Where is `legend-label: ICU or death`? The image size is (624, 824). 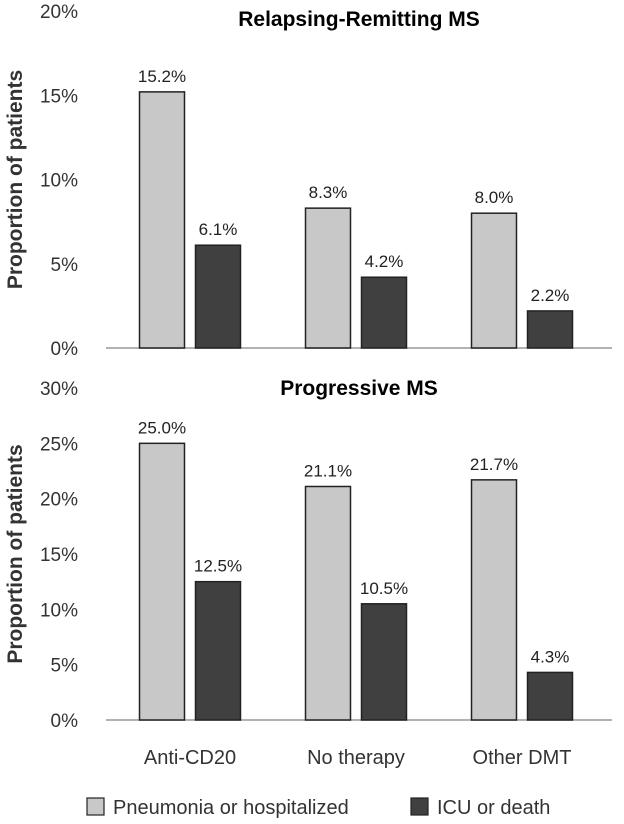 legend-label: ICU or death is located at coordinates (493, 808).